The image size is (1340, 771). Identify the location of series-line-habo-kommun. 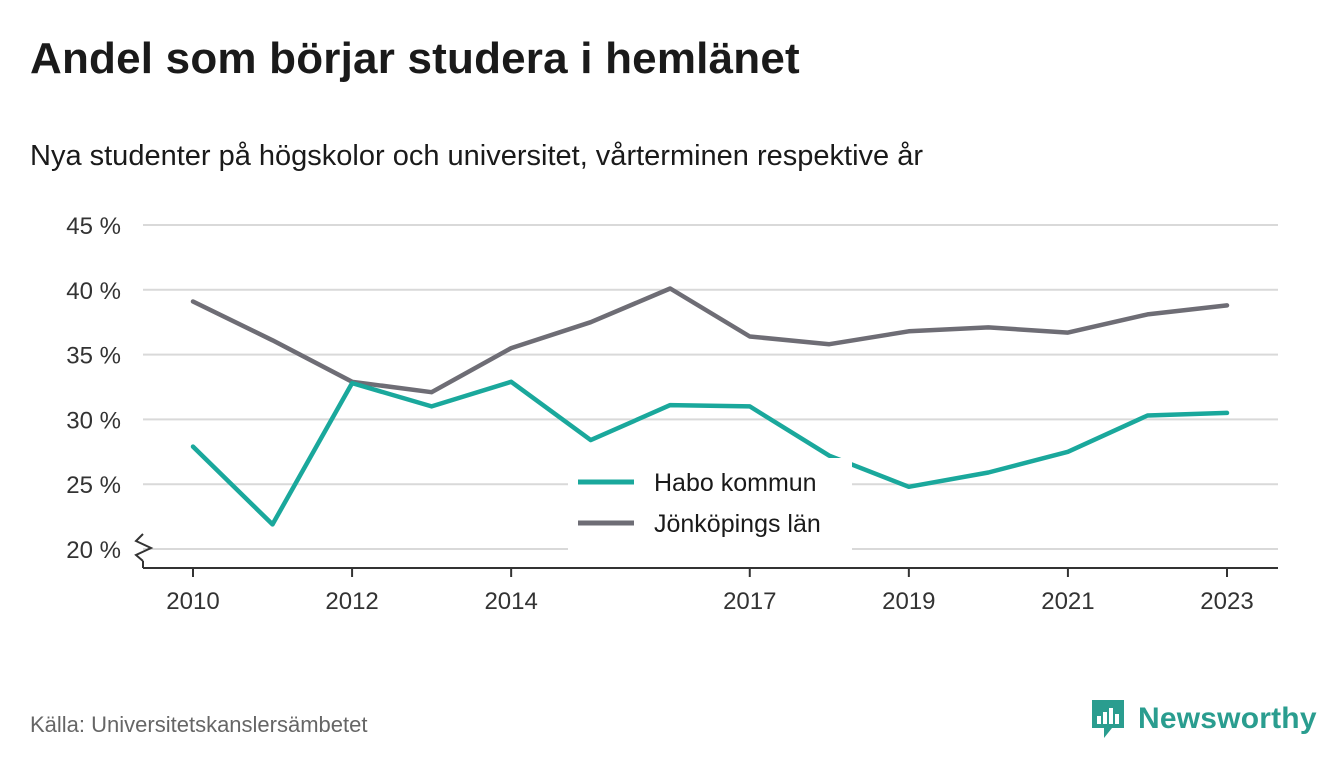
(710, 453).